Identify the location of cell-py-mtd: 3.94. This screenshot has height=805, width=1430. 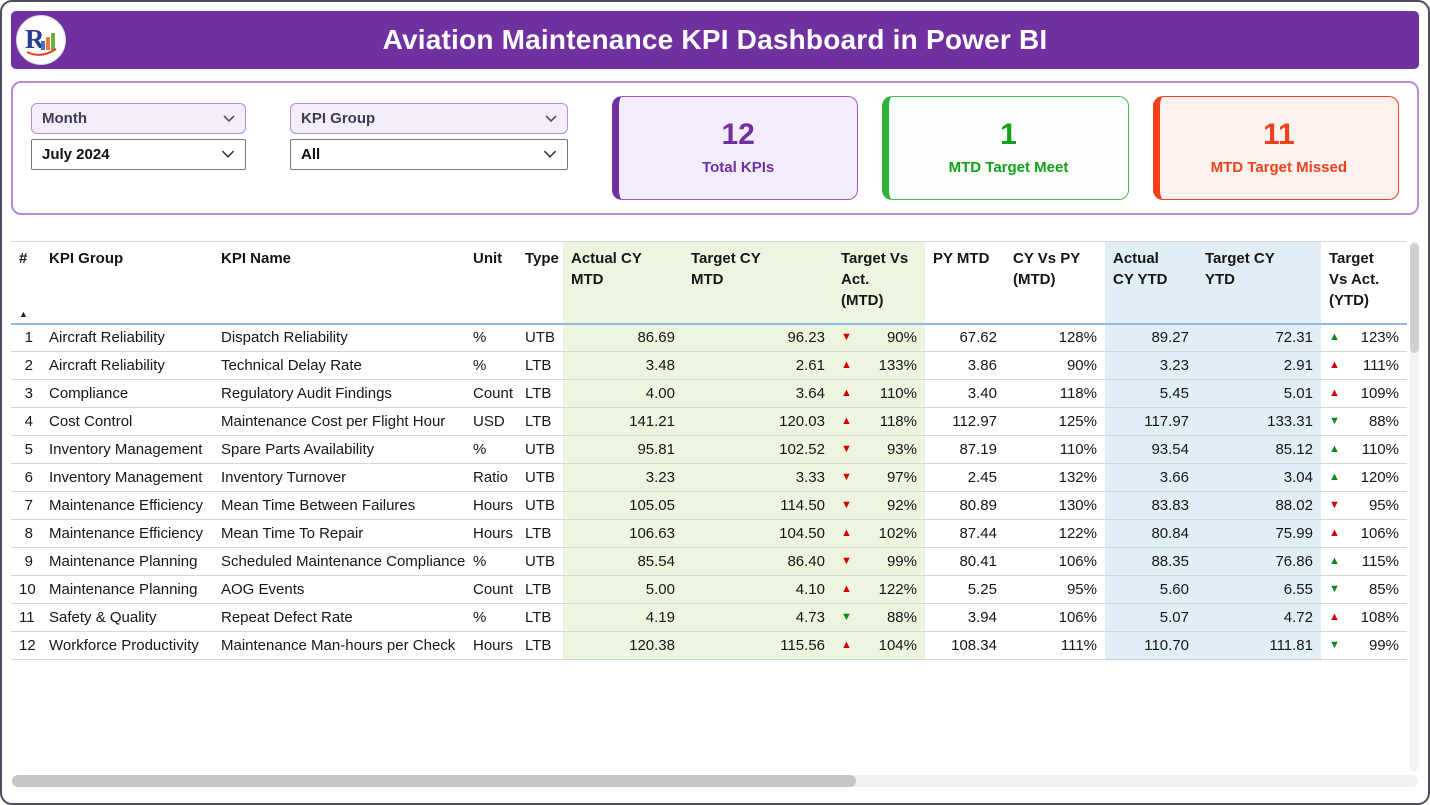
(965, 617).